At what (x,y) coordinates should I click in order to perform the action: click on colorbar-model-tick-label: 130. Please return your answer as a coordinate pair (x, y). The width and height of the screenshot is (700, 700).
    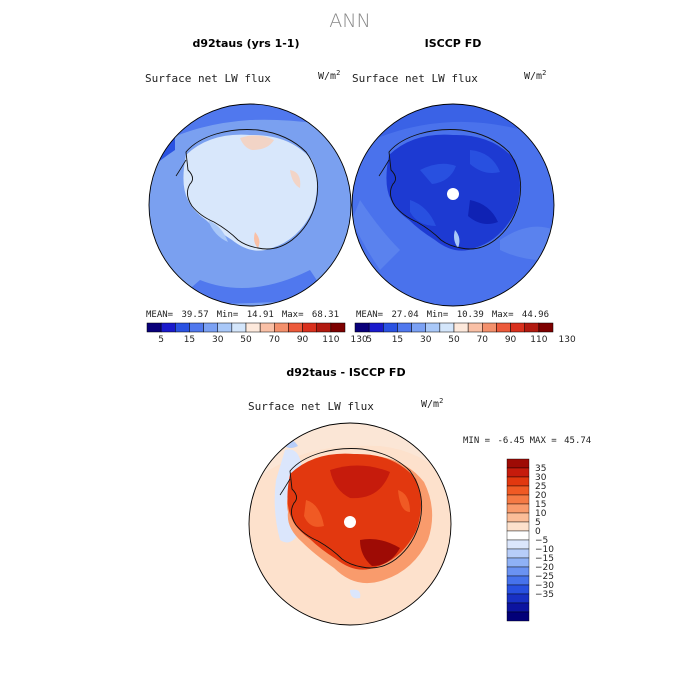
    Looking at the image, I should click on (359, 340).